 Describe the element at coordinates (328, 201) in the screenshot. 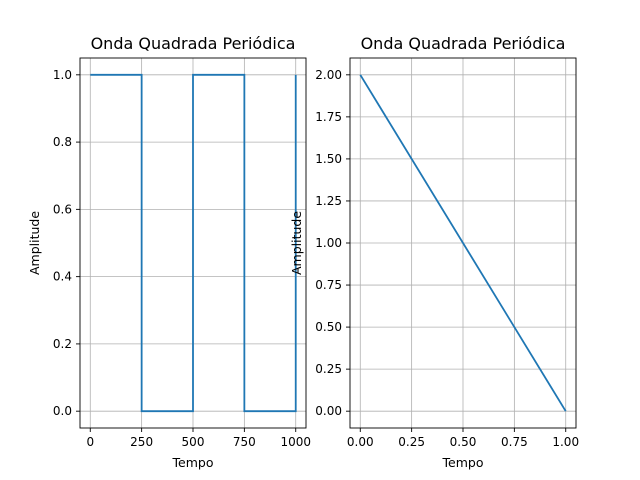

I see `y-tick-label: 1.25` at that location.